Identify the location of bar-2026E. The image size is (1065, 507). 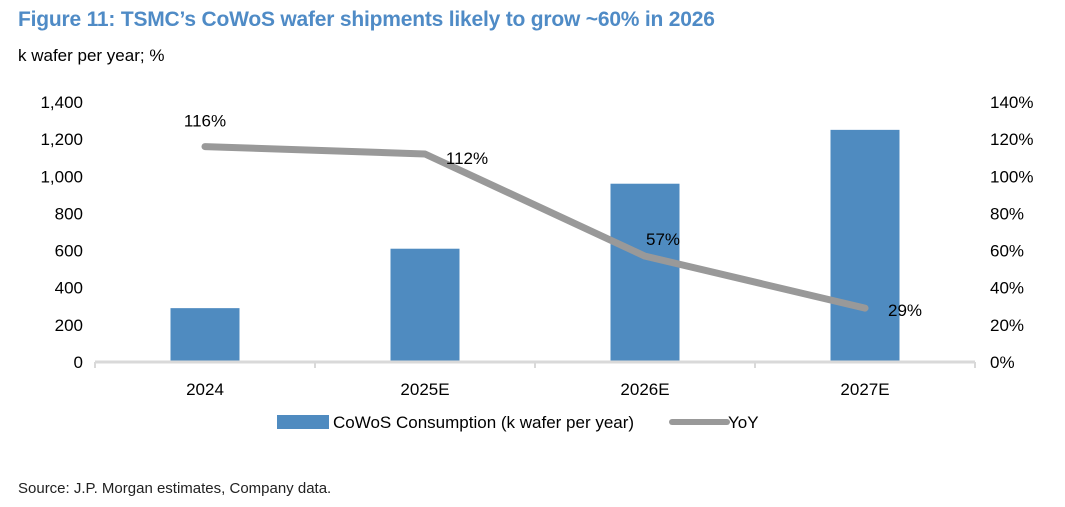
(645, 272).